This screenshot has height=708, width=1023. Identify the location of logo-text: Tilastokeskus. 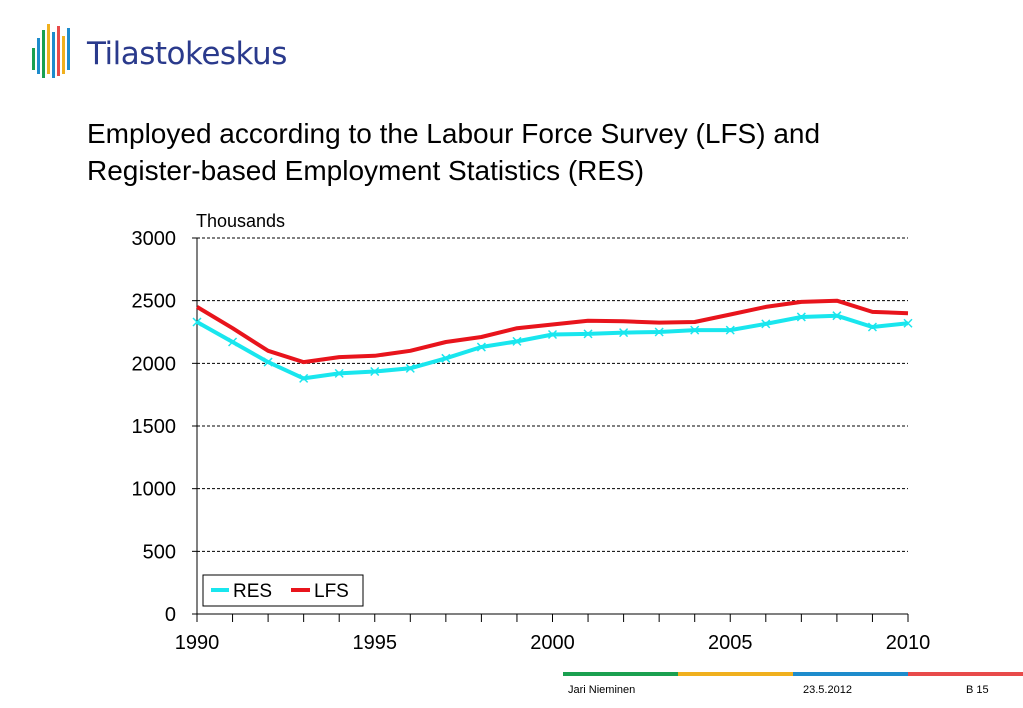
(187, 54).